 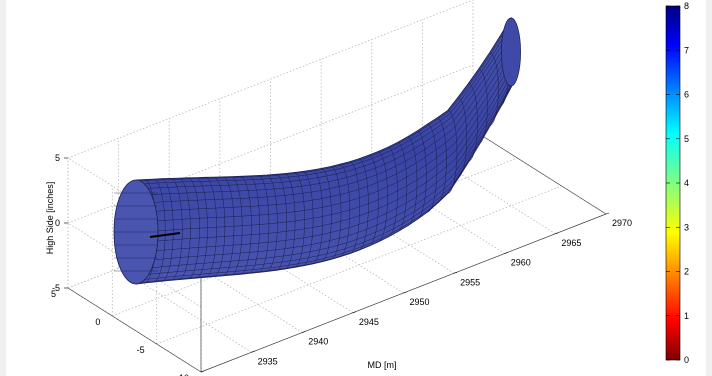 I want to click on x-axis-label: MD [m], so click(x=382, y=365).